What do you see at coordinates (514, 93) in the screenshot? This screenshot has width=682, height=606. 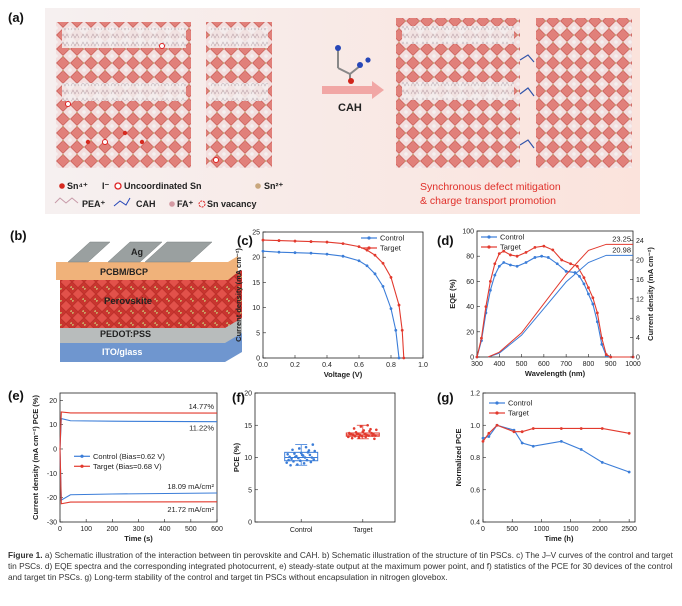 I see `treated-perovskite-lattice` at bounding box center [514, 93].